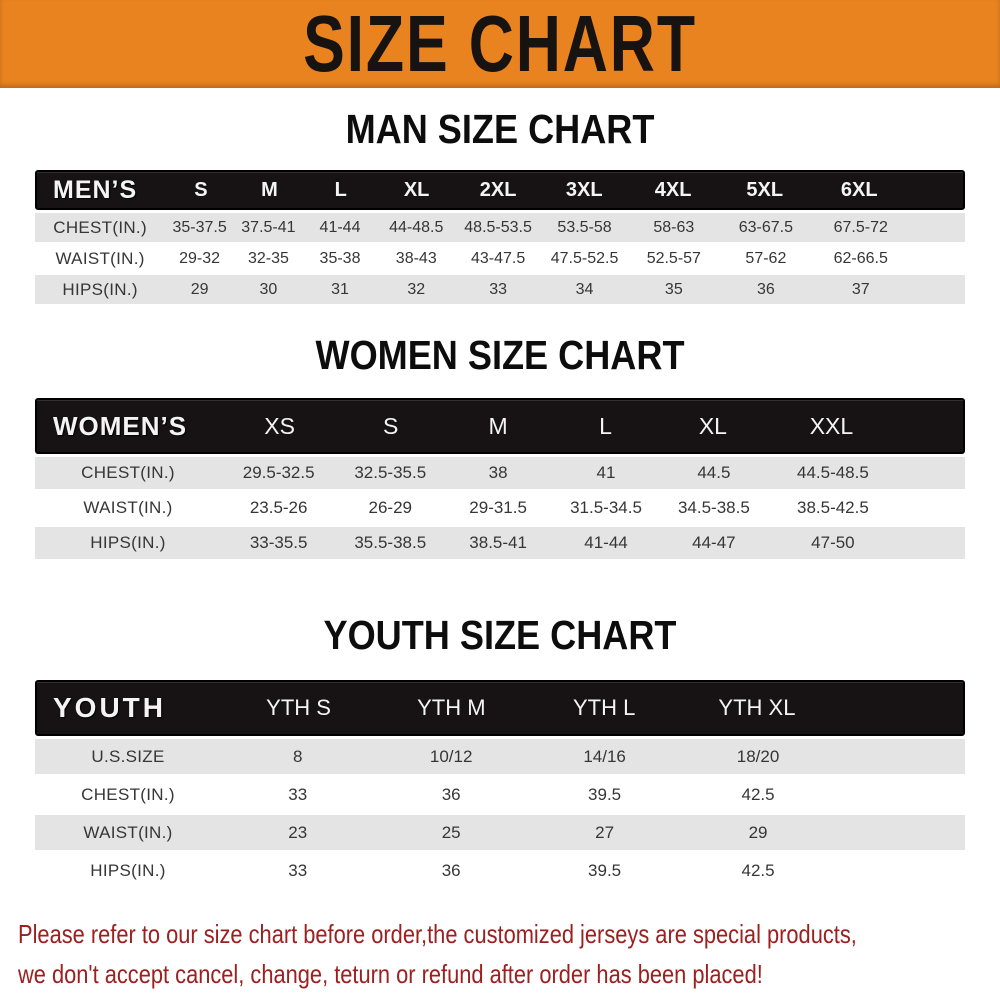 The height and width of the screenshot is (1000, 1000). Describe the element at coordinates (199, 227) in the screenshot. I see `size-value-cell: 35-37.5` at that location.